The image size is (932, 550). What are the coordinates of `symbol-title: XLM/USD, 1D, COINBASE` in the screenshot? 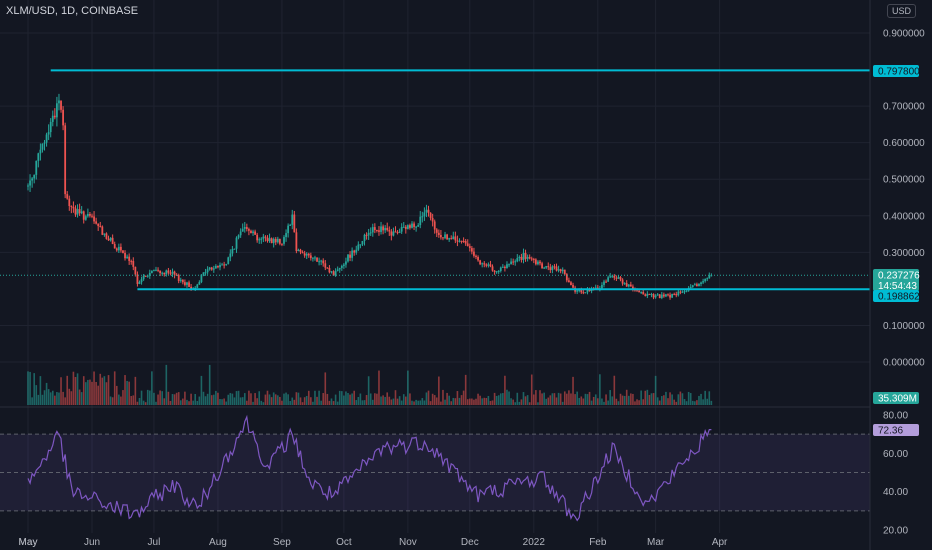 It's located at (72, 11).